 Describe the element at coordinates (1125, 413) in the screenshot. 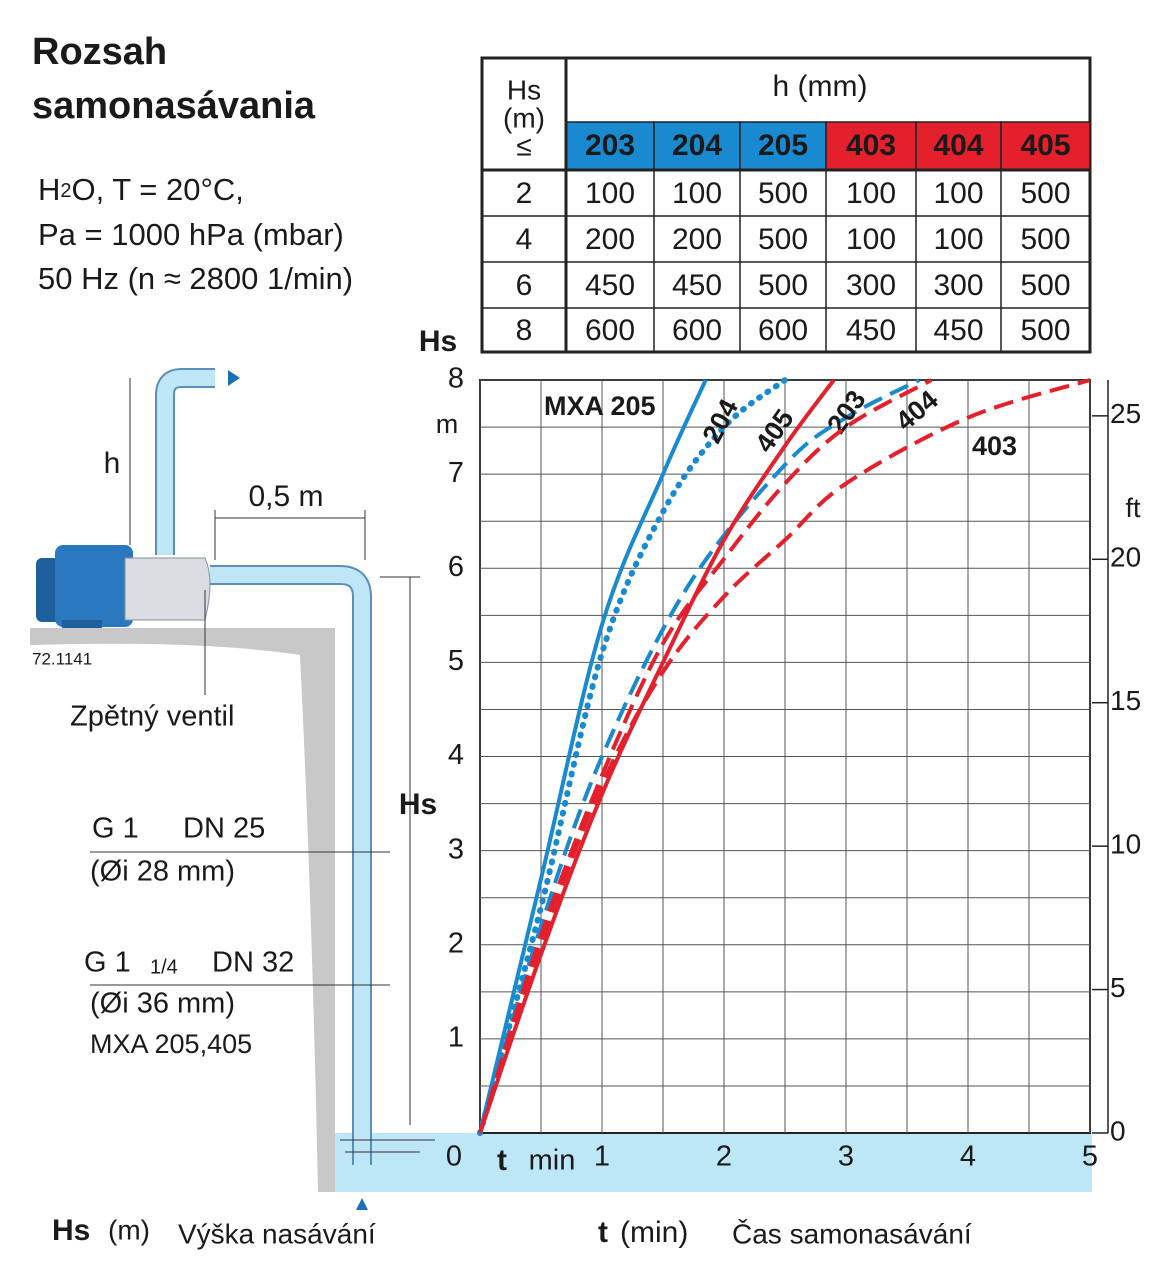

I see `label: 25` at that location.